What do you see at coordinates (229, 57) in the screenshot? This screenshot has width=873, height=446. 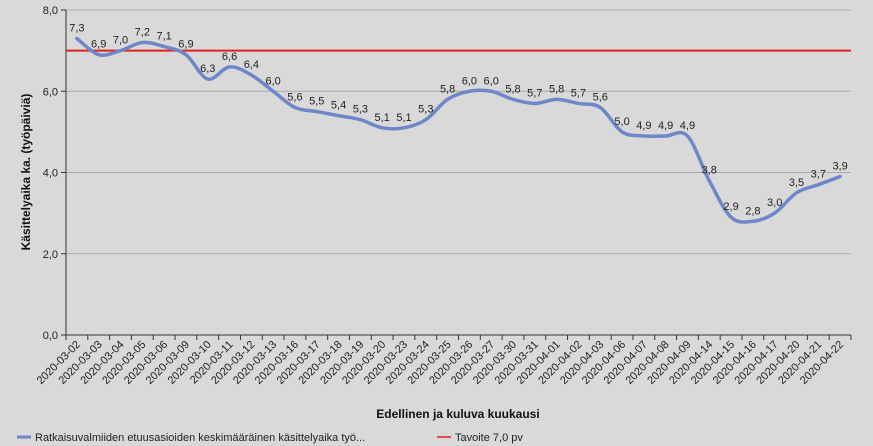 I see `data-label: 6,6` at bounding box center [229, 57].